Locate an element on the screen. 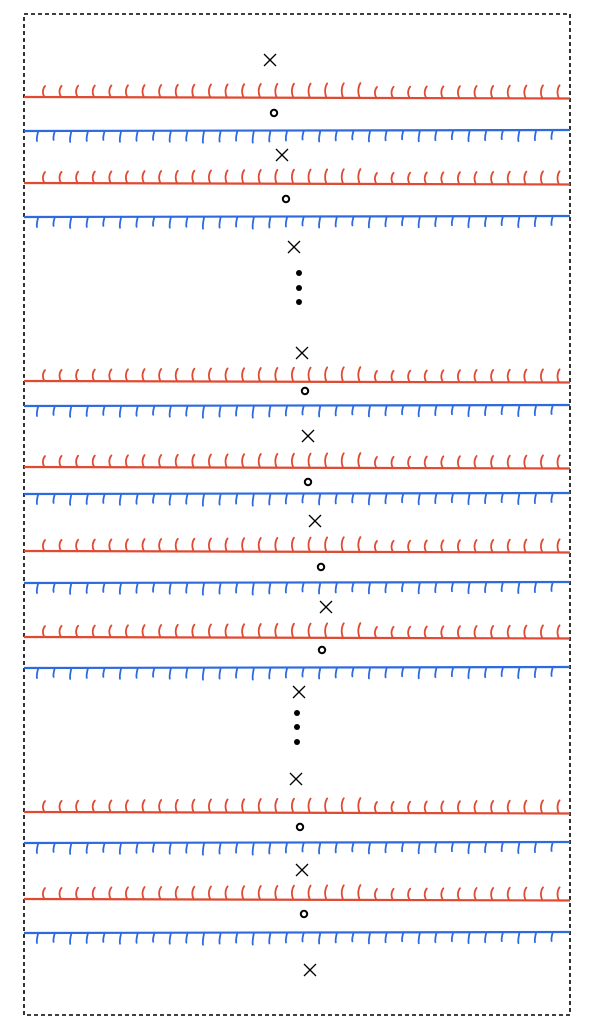 The image size is (589, 1036). cross-markers is located at coordinates (298, 515).